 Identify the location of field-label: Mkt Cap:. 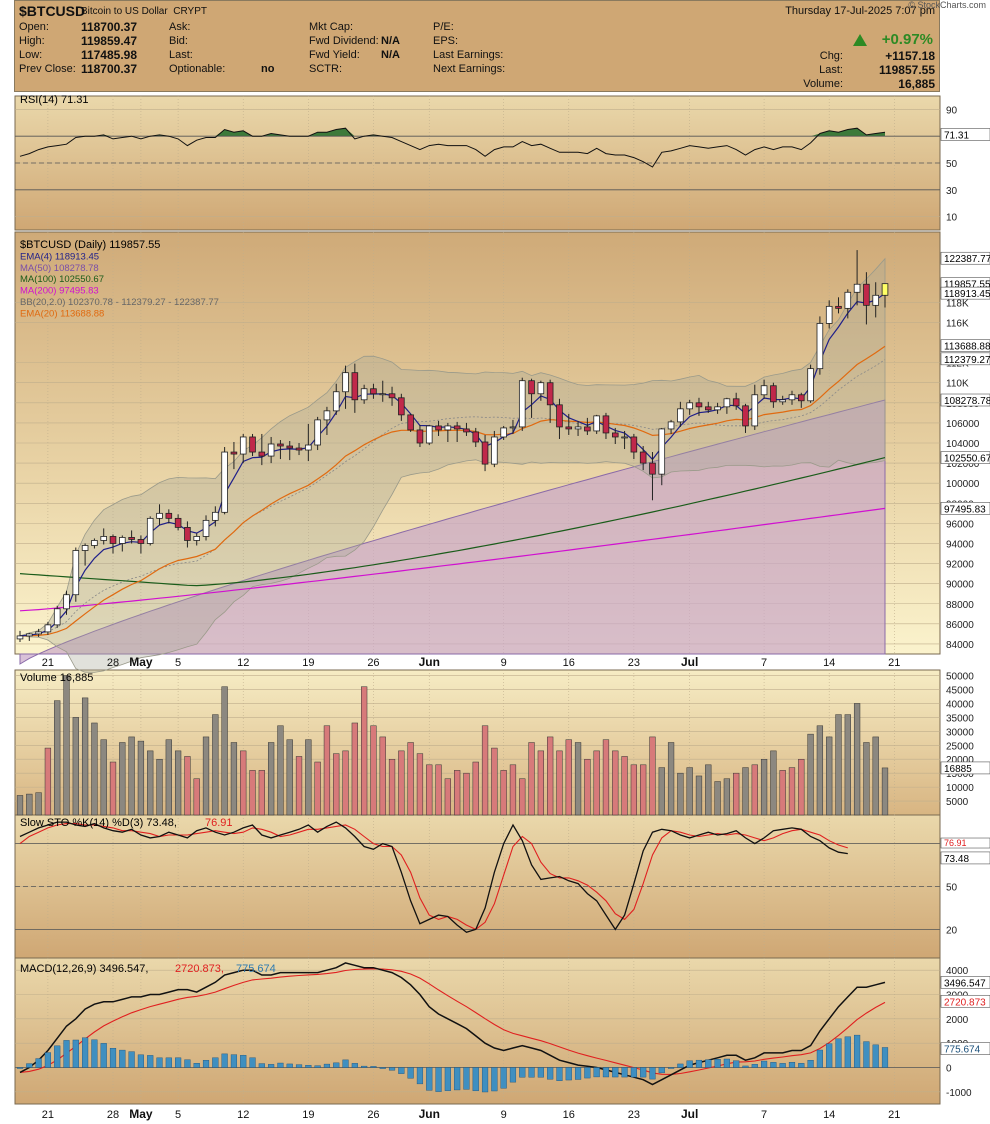
(331, 27).